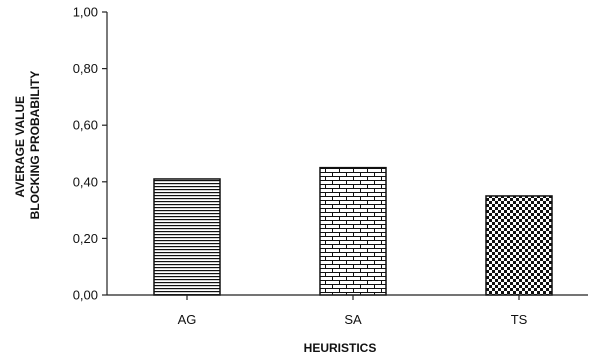 This screenshot has width=598, height=359. Describe the element at coordinates (85, 125) in the screenshot. I see `y-tick-label: 0,60` at that location.